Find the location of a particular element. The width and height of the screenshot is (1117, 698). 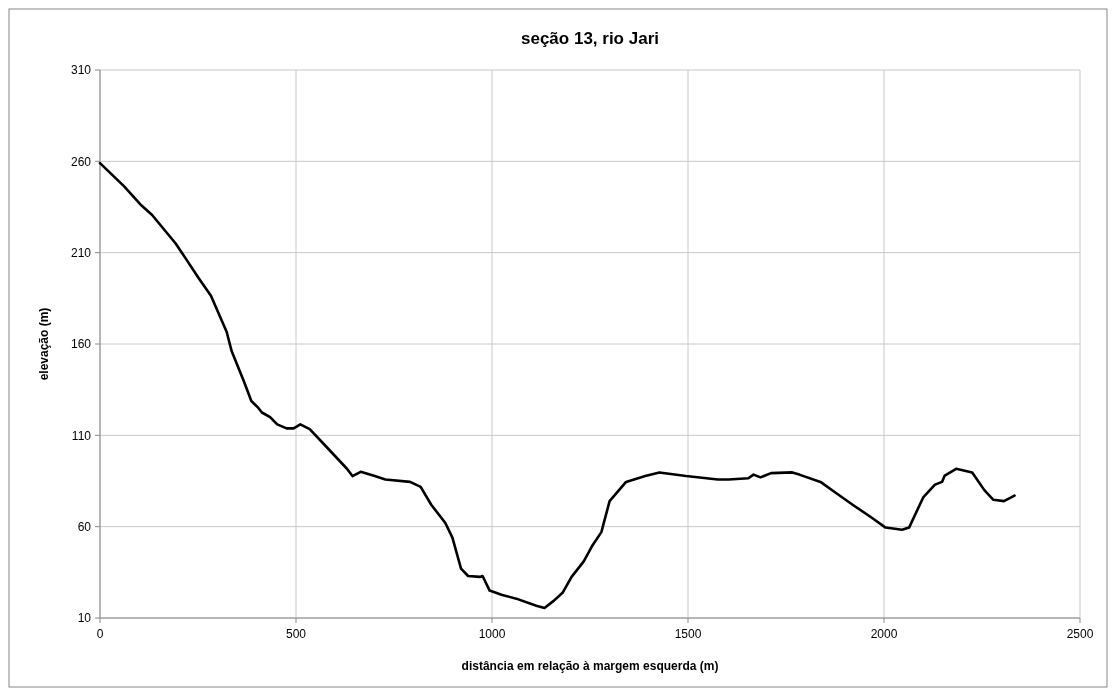

y-tick-label: 10 is located at coordinates (84, 618).